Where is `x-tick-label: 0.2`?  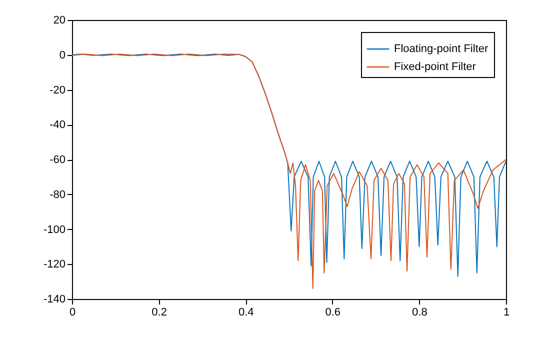
x-tick-label: 0.2 is located at coordinates (159, 312).